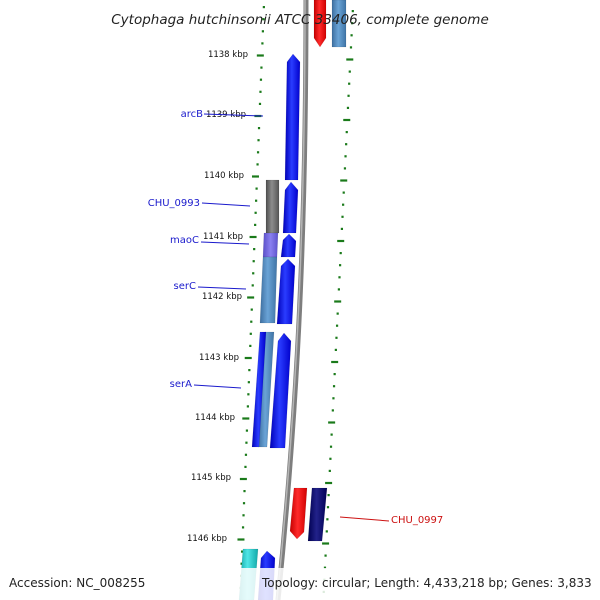 This screenshot has height=600, width=600. I want to click on footer-background, so click(300, 584).